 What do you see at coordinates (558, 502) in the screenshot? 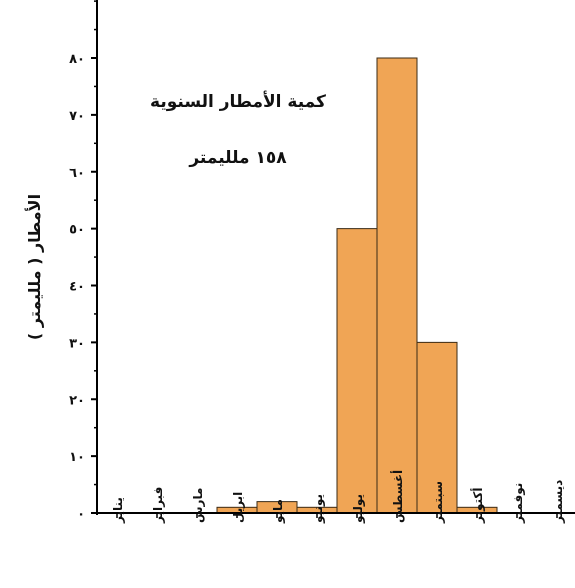
I see `x-tick-label-12: ديسمبر` at bounding box center [558, 502].